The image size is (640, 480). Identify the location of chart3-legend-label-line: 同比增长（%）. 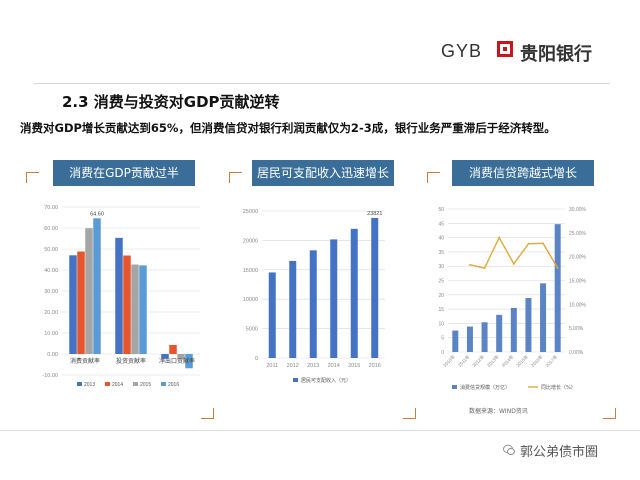
(558, 387).